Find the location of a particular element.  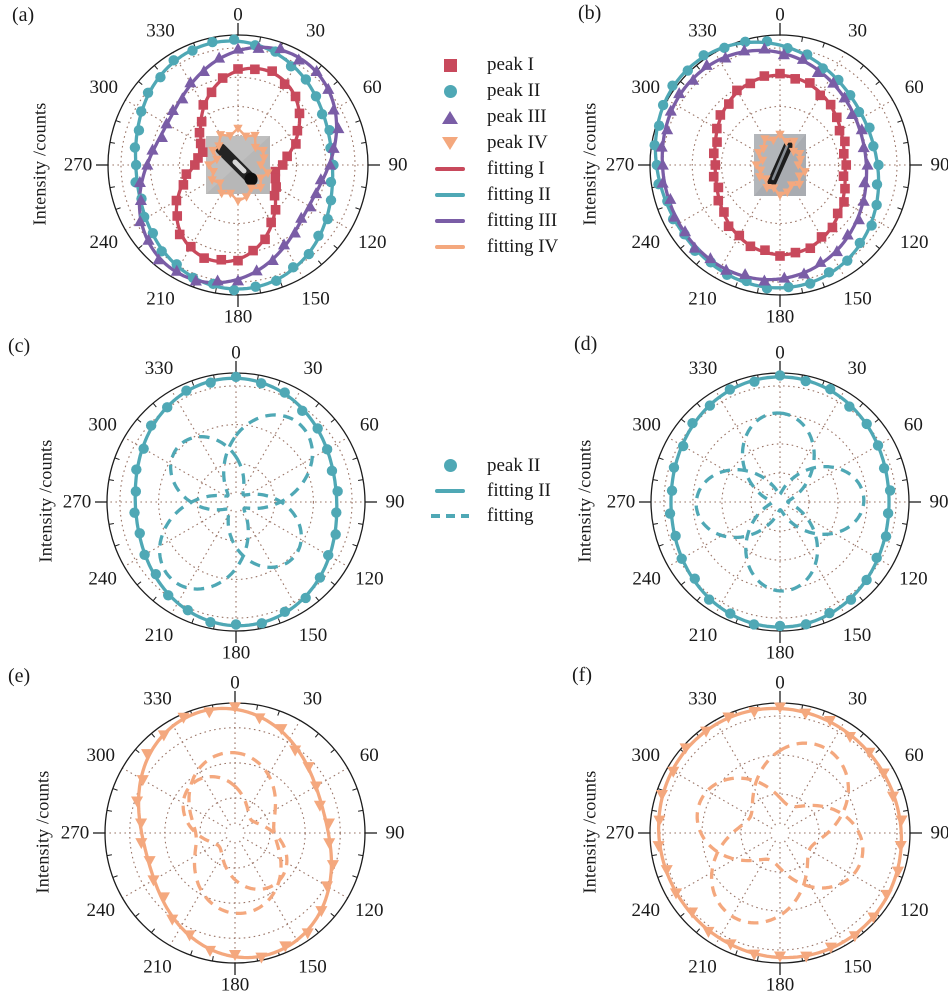

angle-tick-label: 0 is located at coordinates (780, 683).